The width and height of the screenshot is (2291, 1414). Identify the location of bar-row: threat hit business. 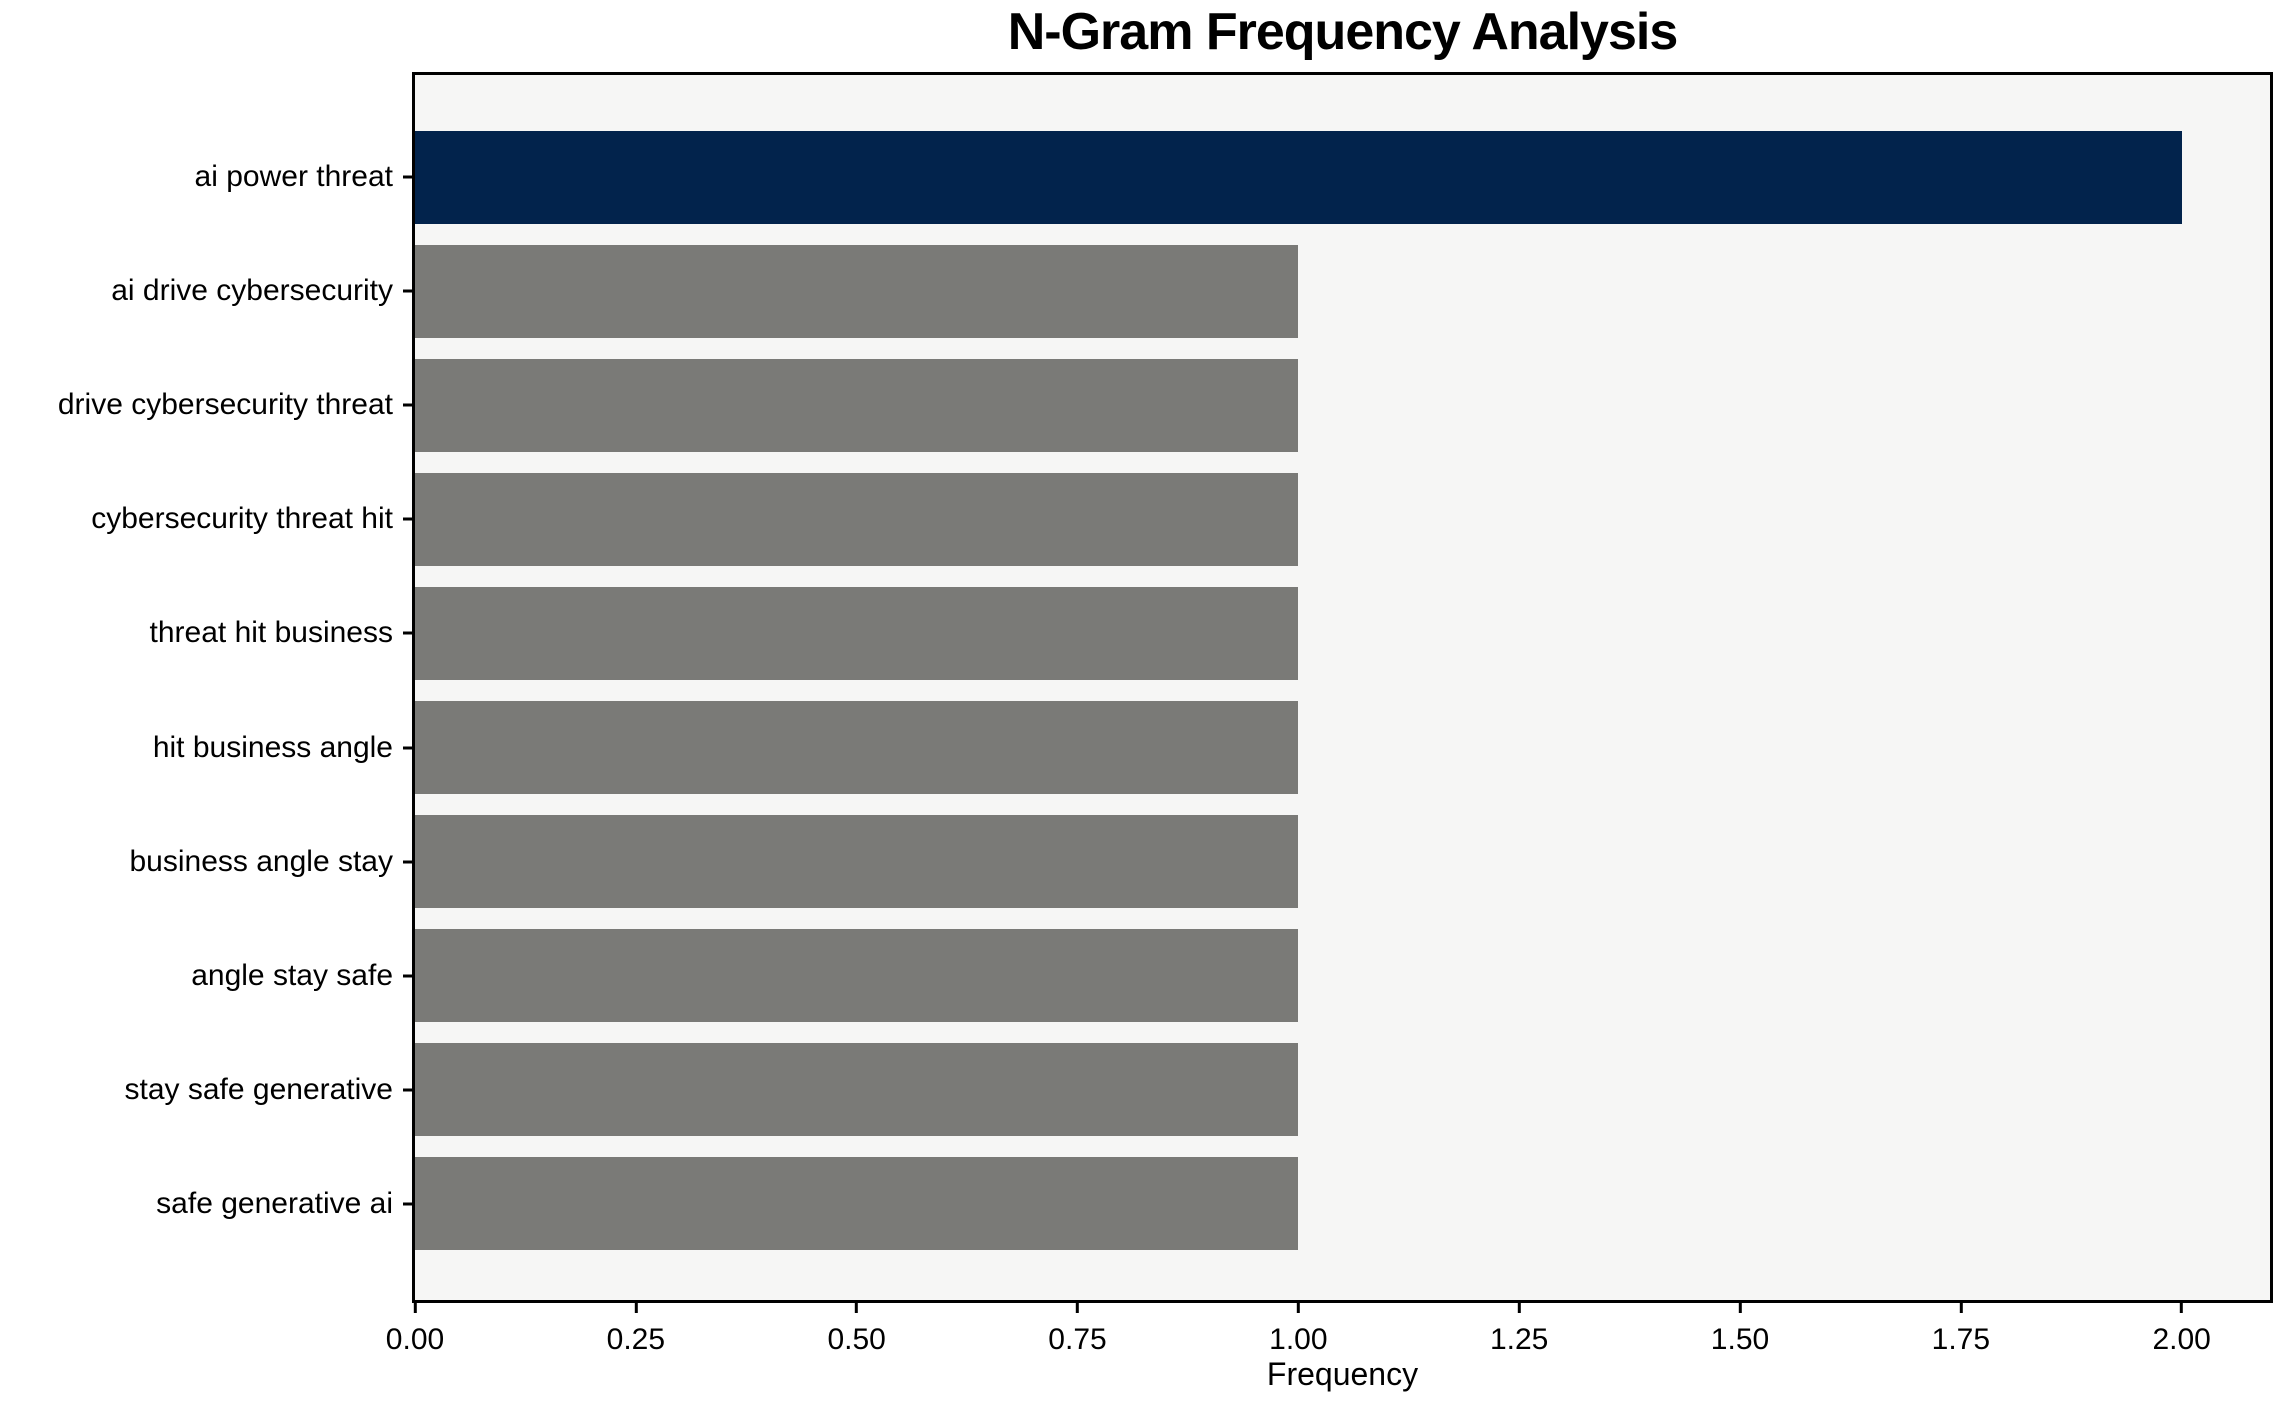
(1210, 633).